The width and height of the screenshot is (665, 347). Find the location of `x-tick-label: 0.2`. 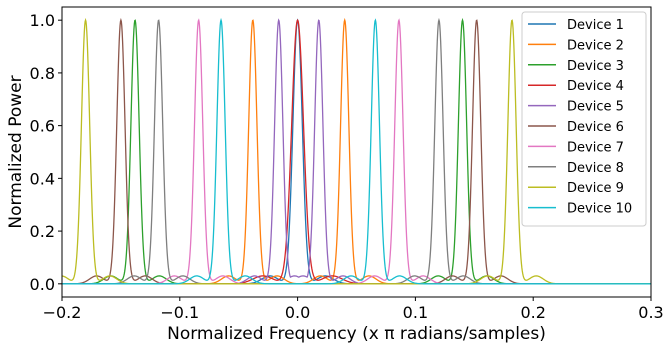

x-tick-label: 0.2 is located at coordinates (532, 312).